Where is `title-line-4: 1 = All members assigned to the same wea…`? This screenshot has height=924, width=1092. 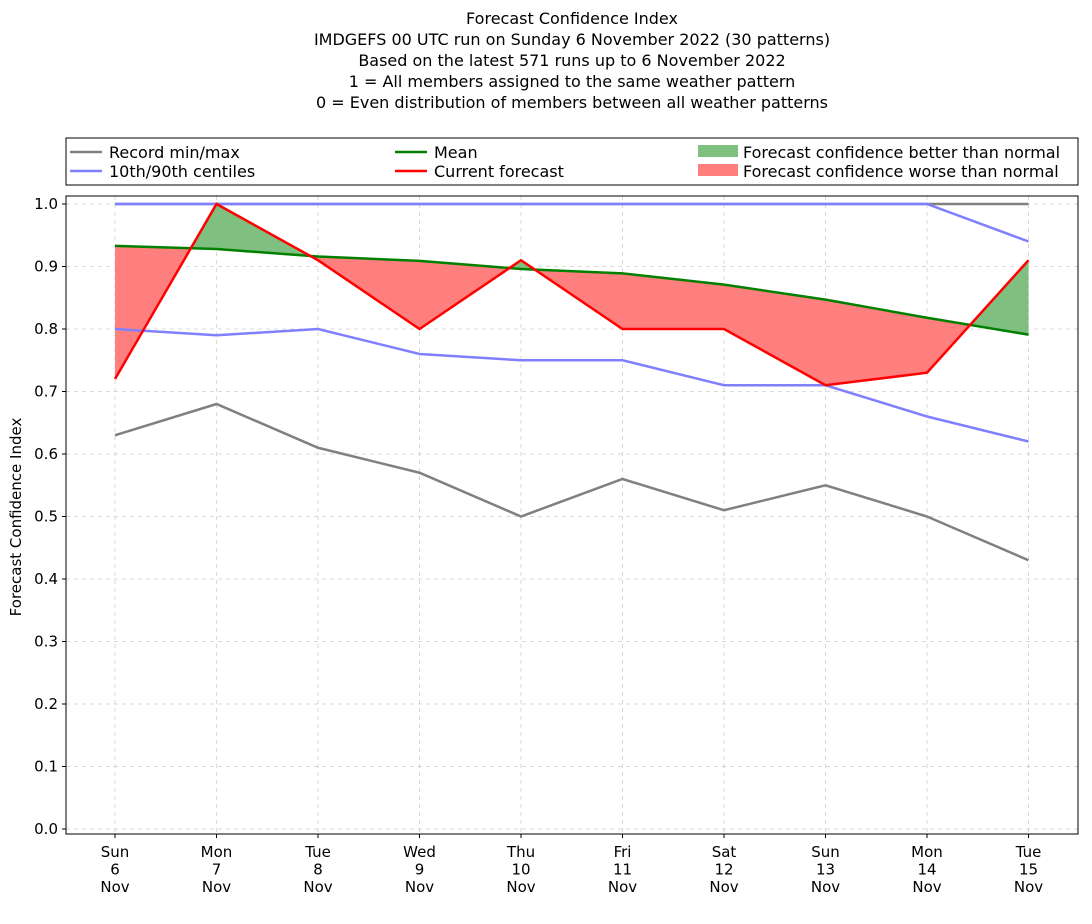 title-line-4: 1 = All members assigned to the same wea… is located at coordinates (572, 81).